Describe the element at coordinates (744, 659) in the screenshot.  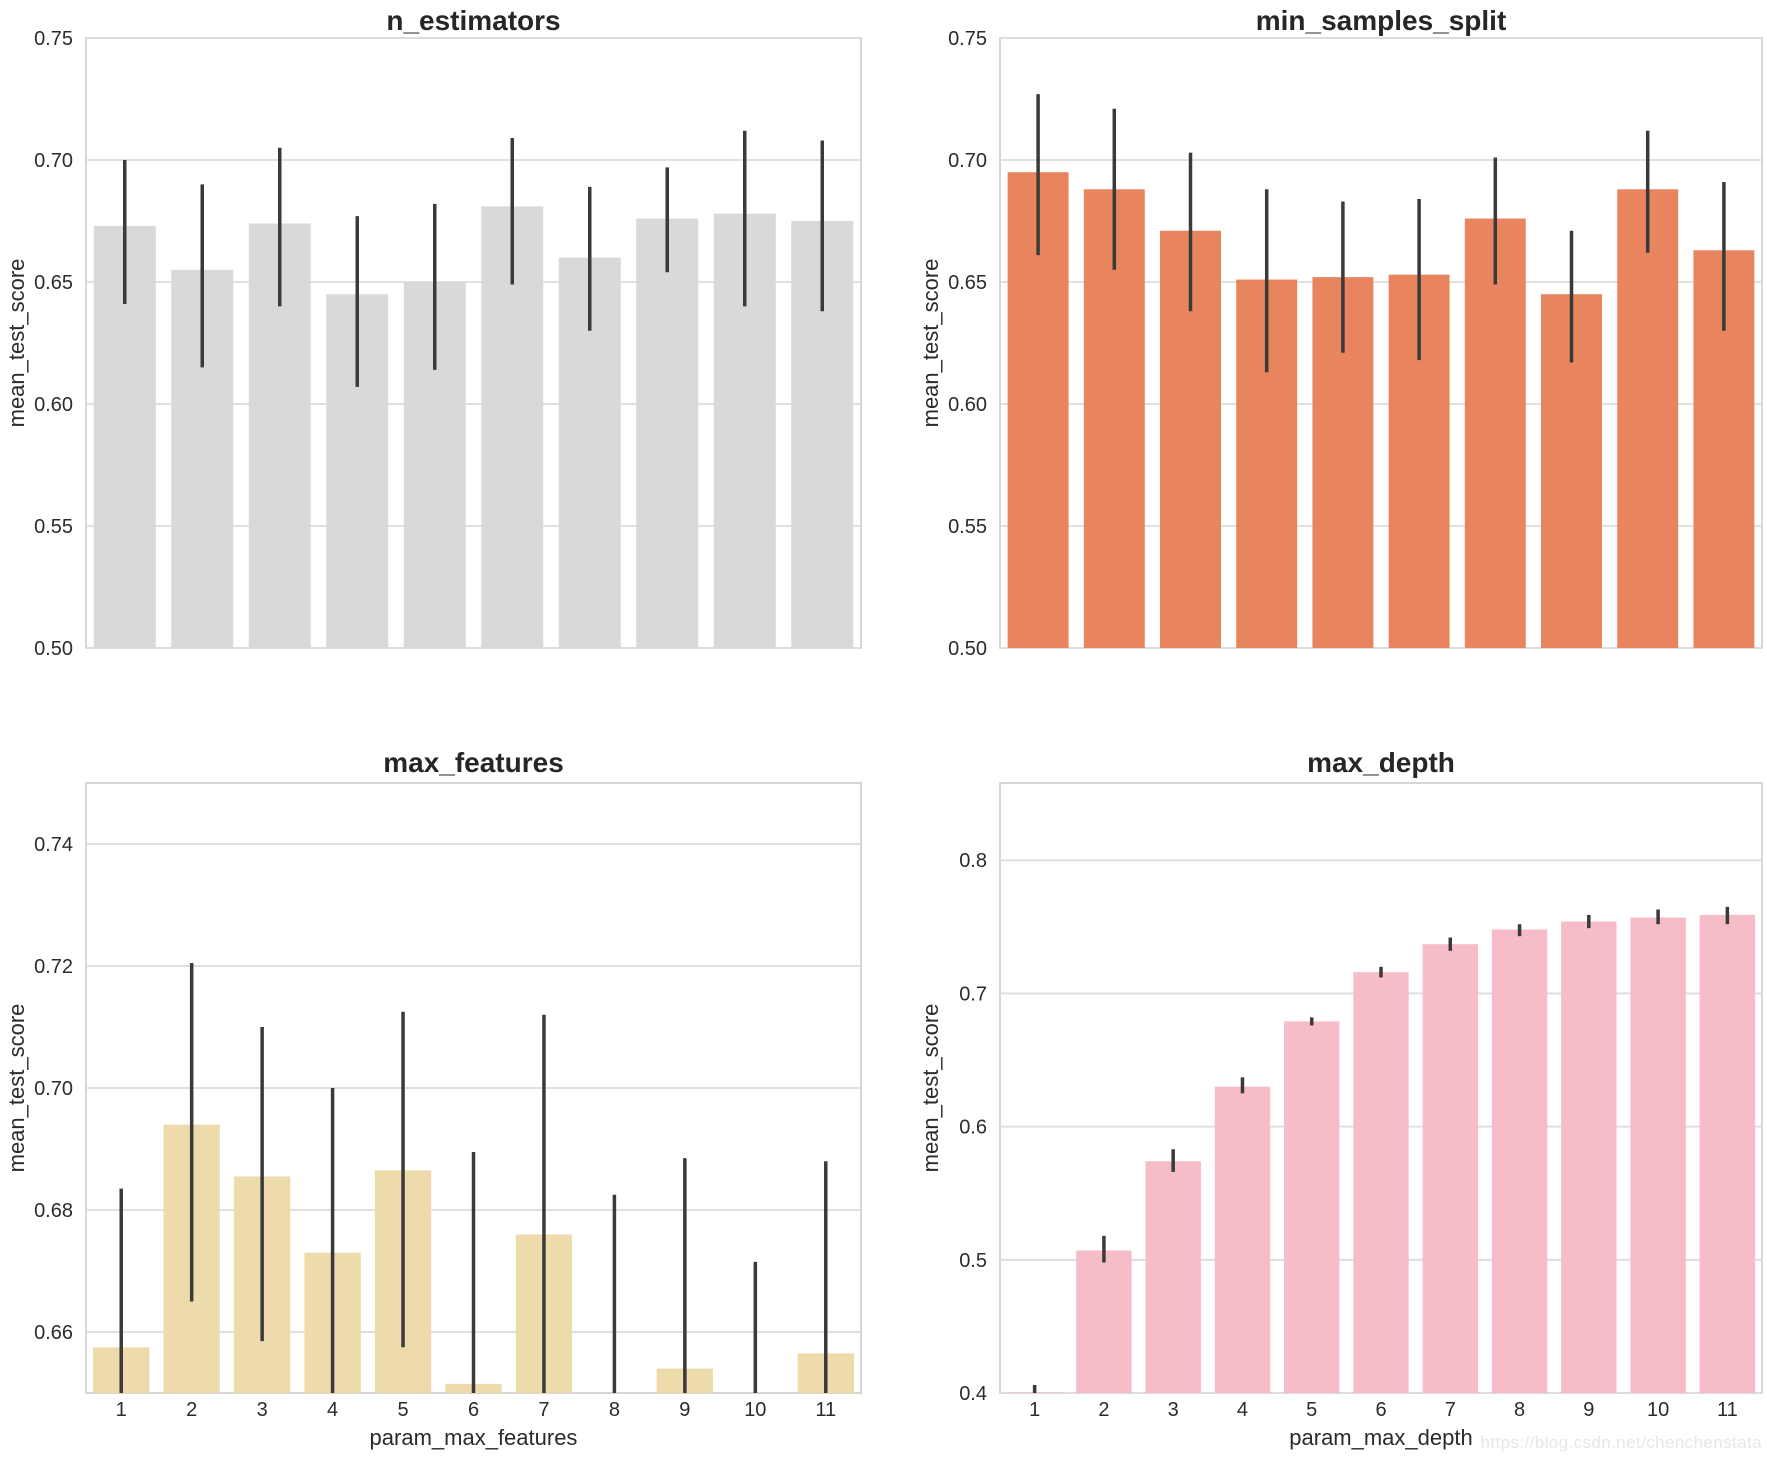
I see `x-tick-label: 900` at that location.